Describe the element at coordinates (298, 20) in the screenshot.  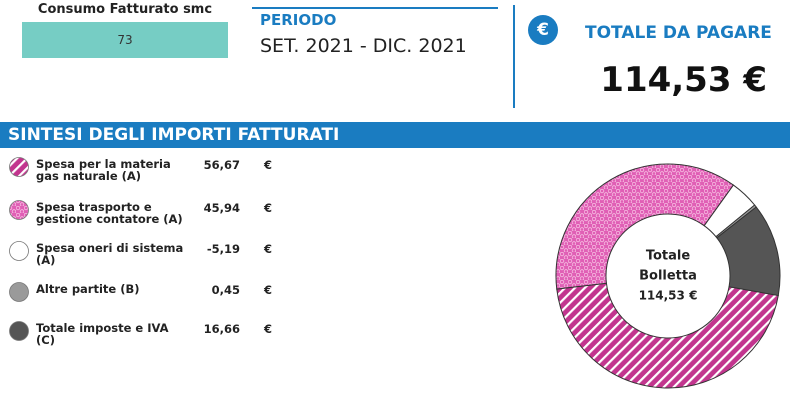
I see `periodo-label: PERIODO` at that location.